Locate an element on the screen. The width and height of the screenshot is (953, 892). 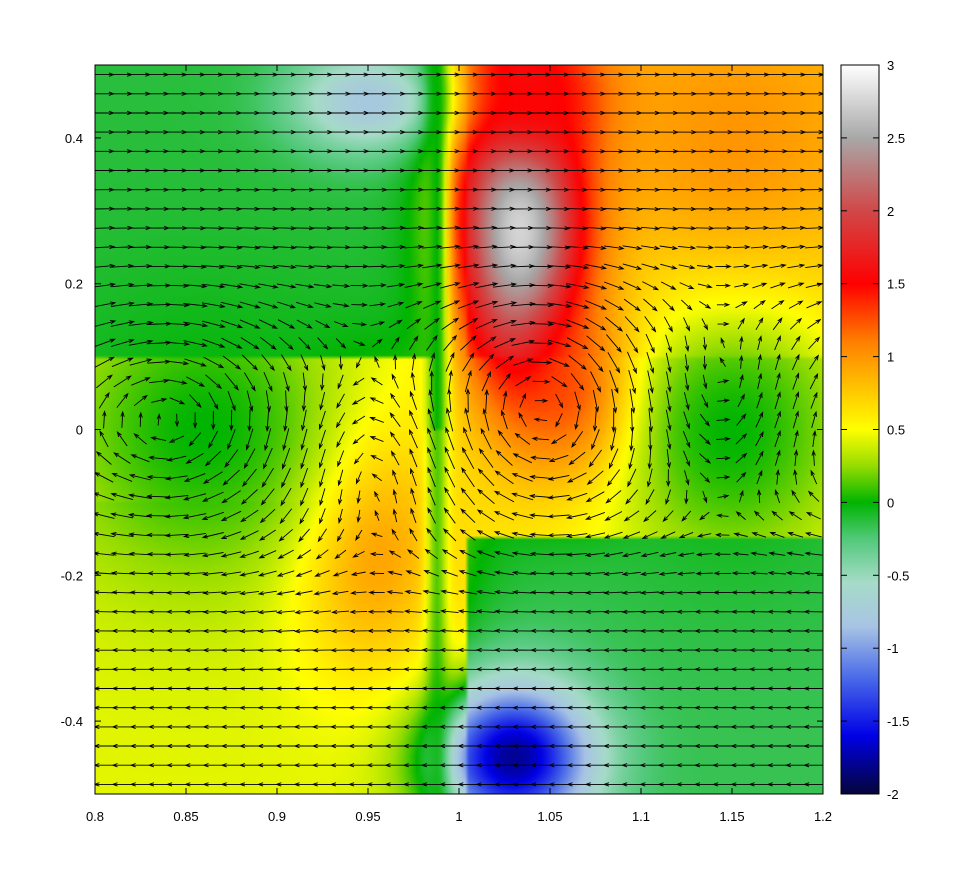
y-tick-label: -0.2 is located at coordinates (72, 575).